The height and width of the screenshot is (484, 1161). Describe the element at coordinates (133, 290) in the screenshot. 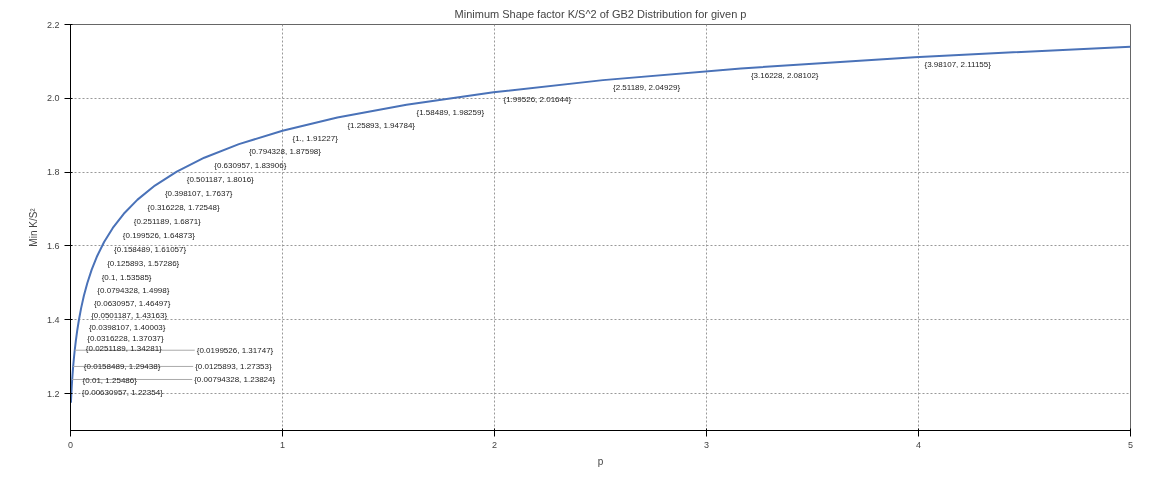

I see `annotation: {0.0794328, 1.4998}` at that location.